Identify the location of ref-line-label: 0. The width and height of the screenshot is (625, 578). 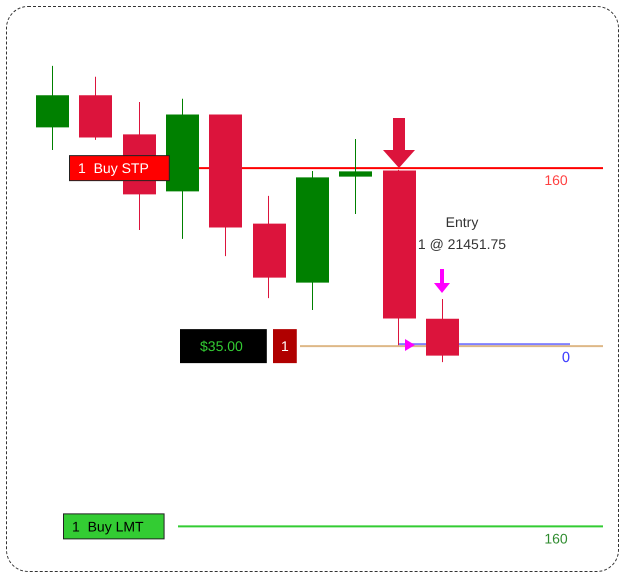
(566, 358).